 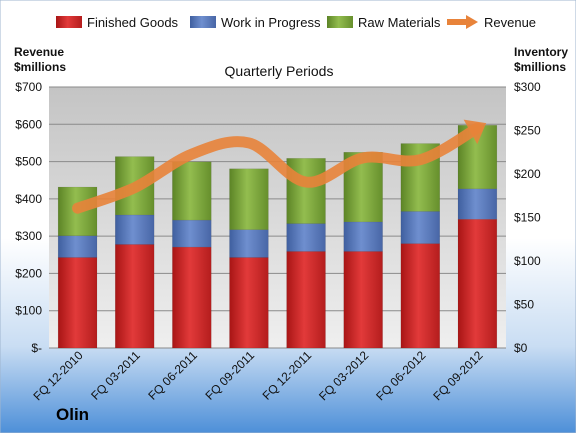 What do you see at coordinates (475, 132) in the screenshot?
I see `revenue-arrowhead` at bounding box center [475, 132].